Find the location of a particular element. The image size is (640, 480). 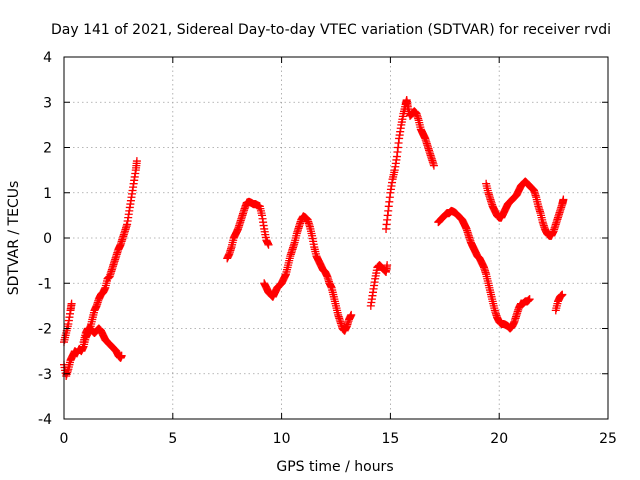

x-tick-label: 10 is located at coordinates (282, 439).